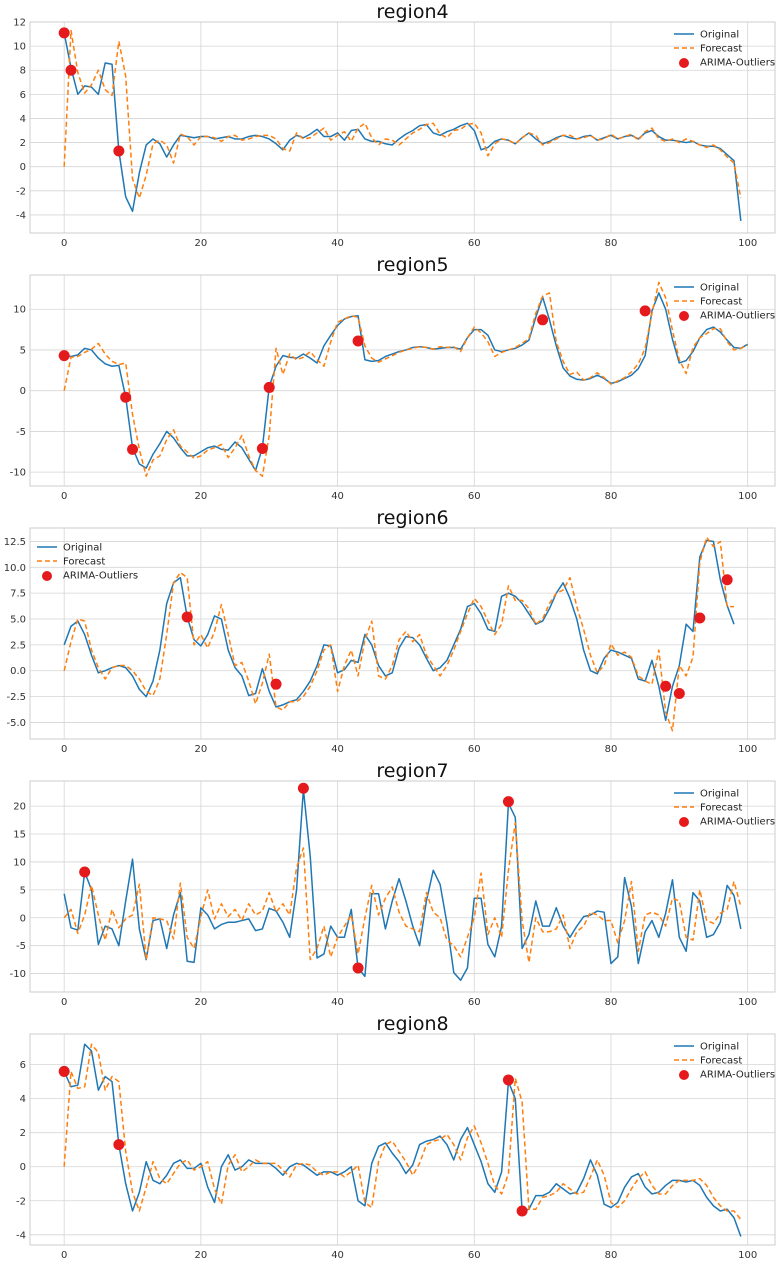 The image size is (783, 1265). I want to click on y-tick-label: -2.5, so click(16, 697).